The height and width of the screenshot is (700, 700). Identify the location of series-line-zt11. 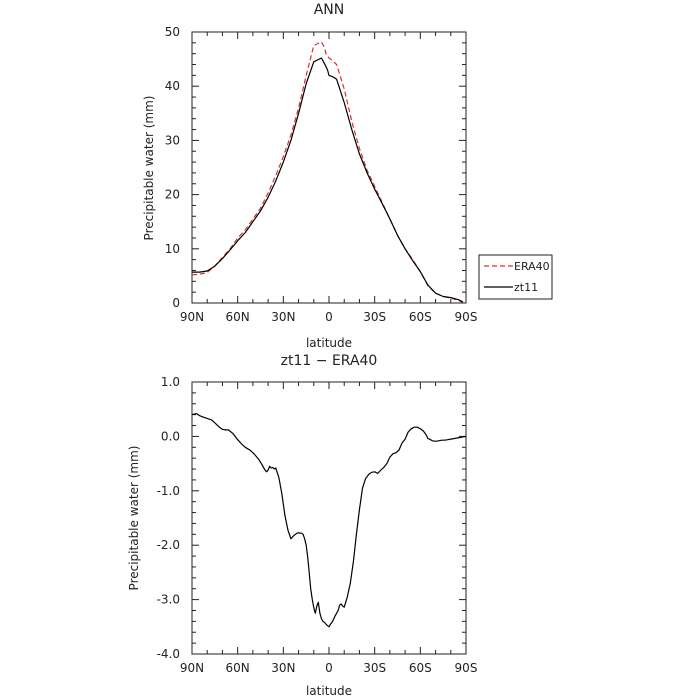
(328, 180).